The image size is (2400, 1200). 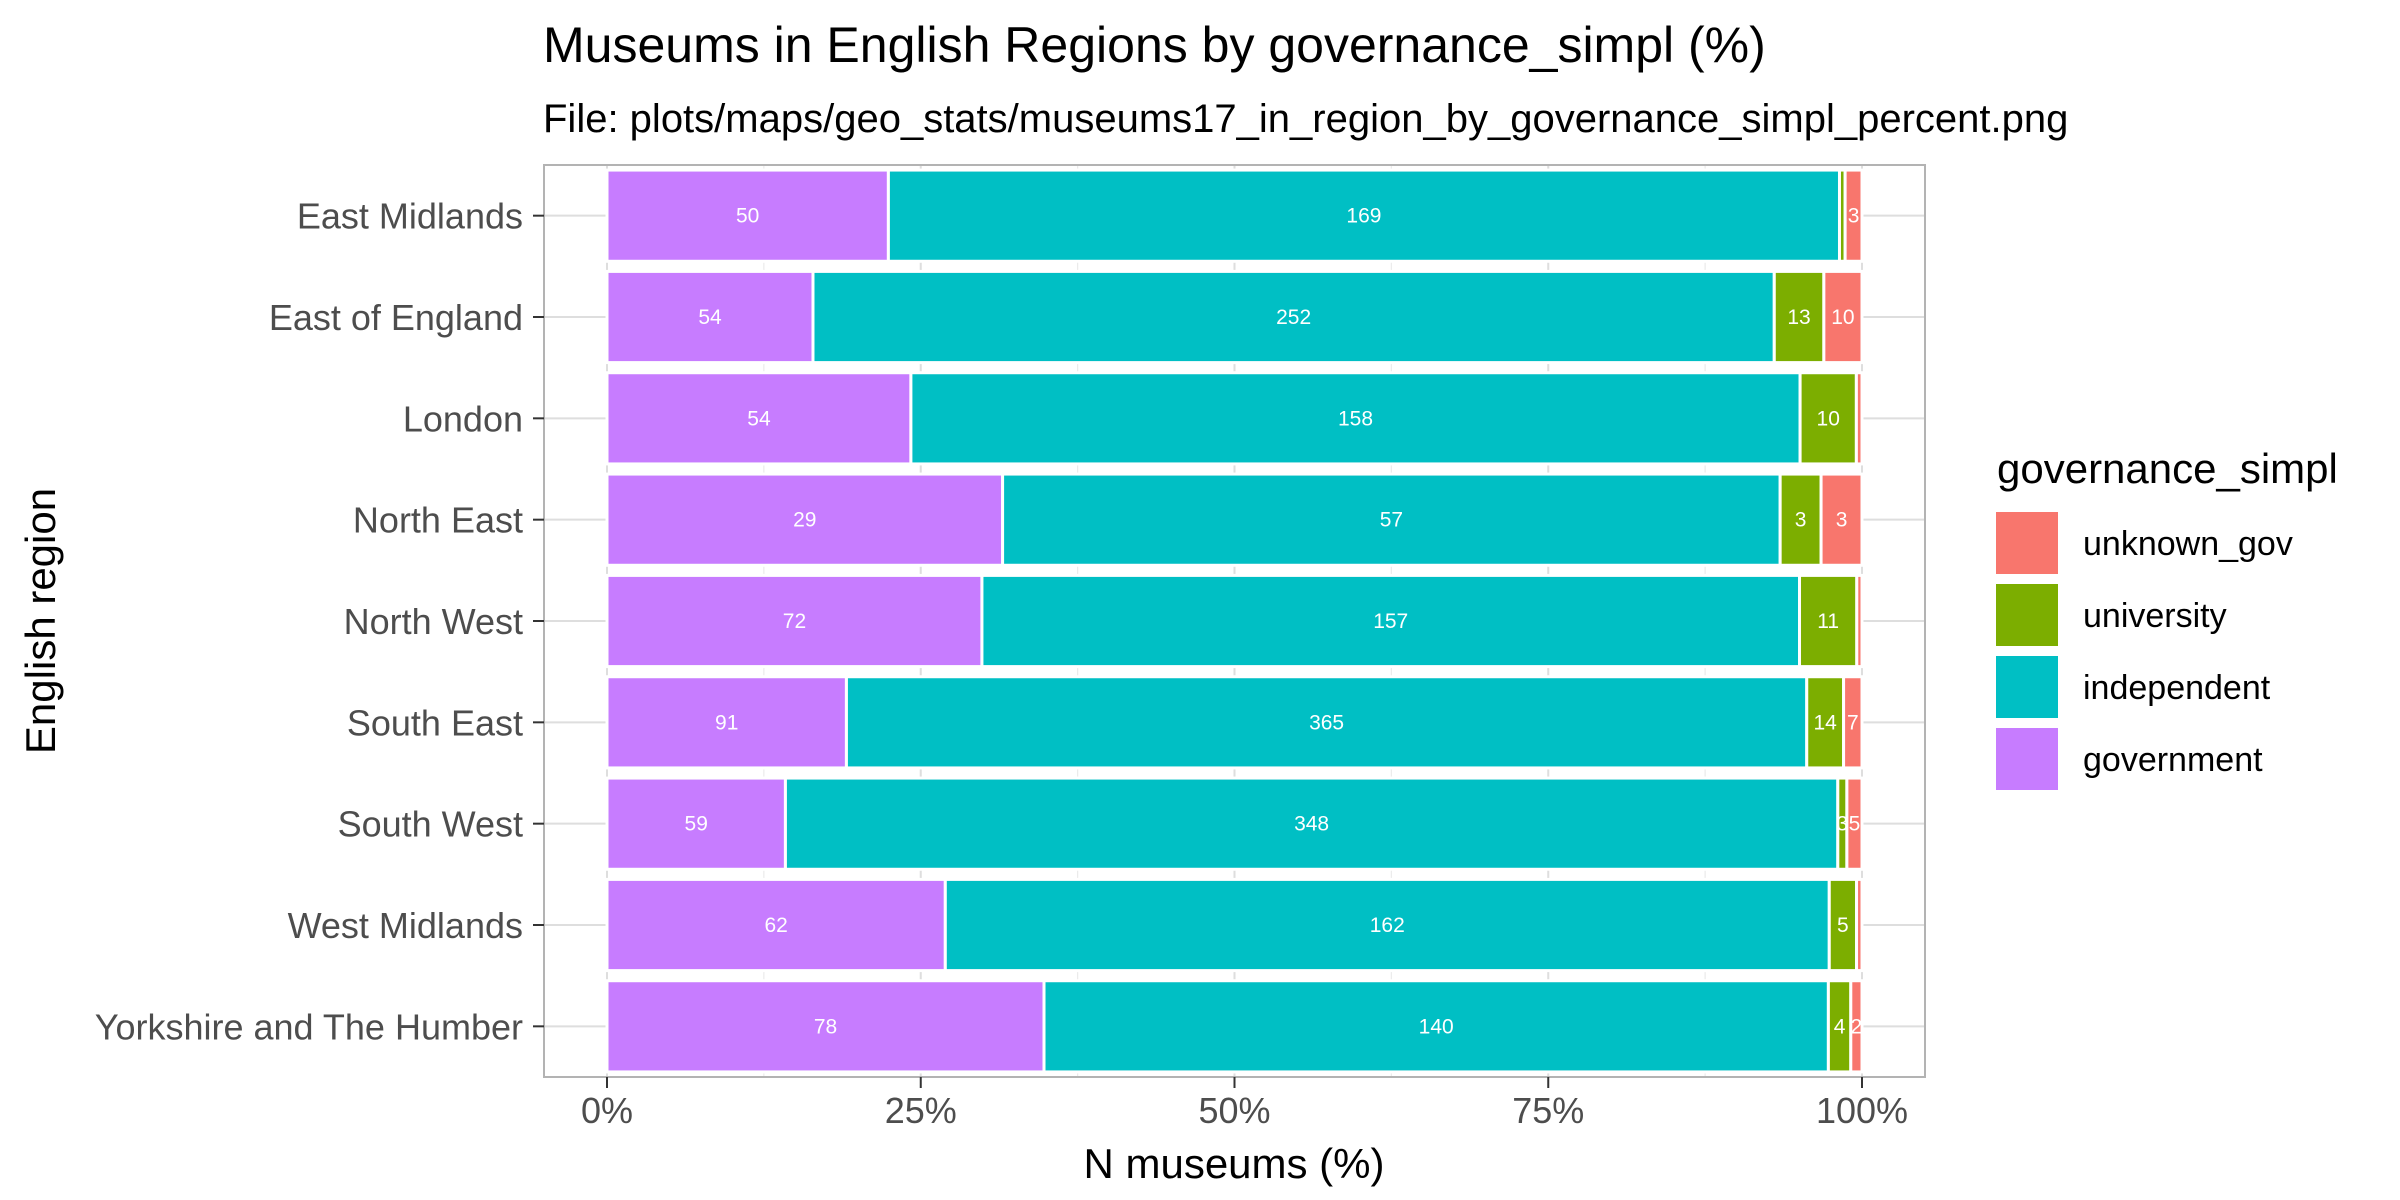 I want to click on bar-value-label: 62, so click(x=775, y=925).